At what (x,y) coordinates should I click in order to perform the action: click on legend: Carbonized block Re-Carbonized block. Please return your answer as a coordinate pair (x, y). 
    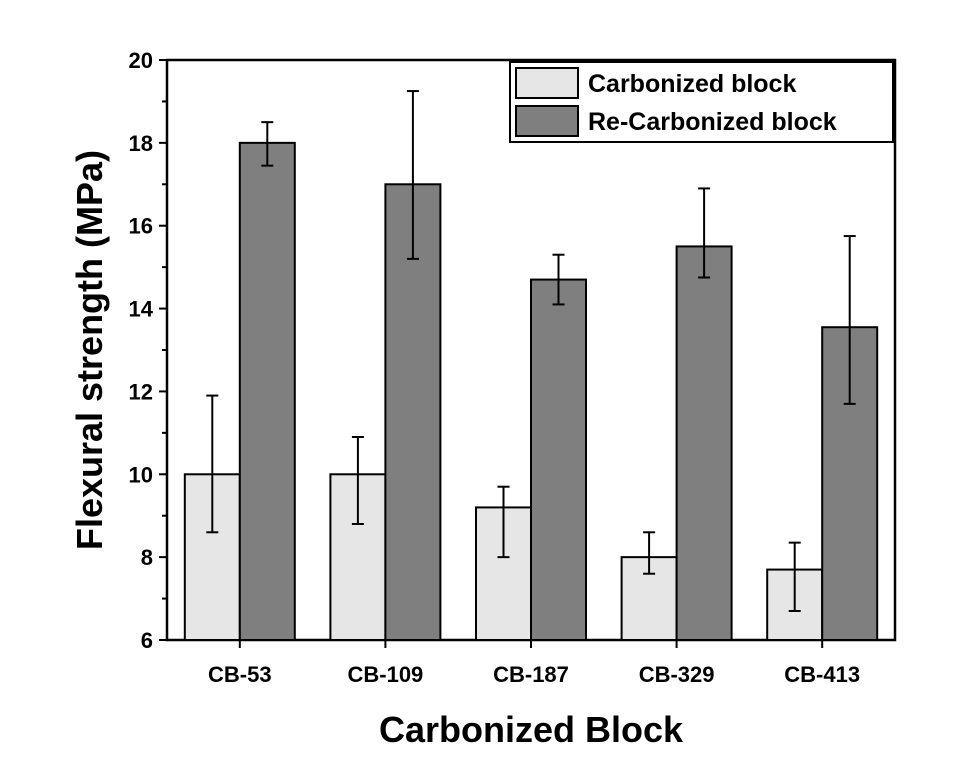
    Looking at the image, I should click on (701, 102).